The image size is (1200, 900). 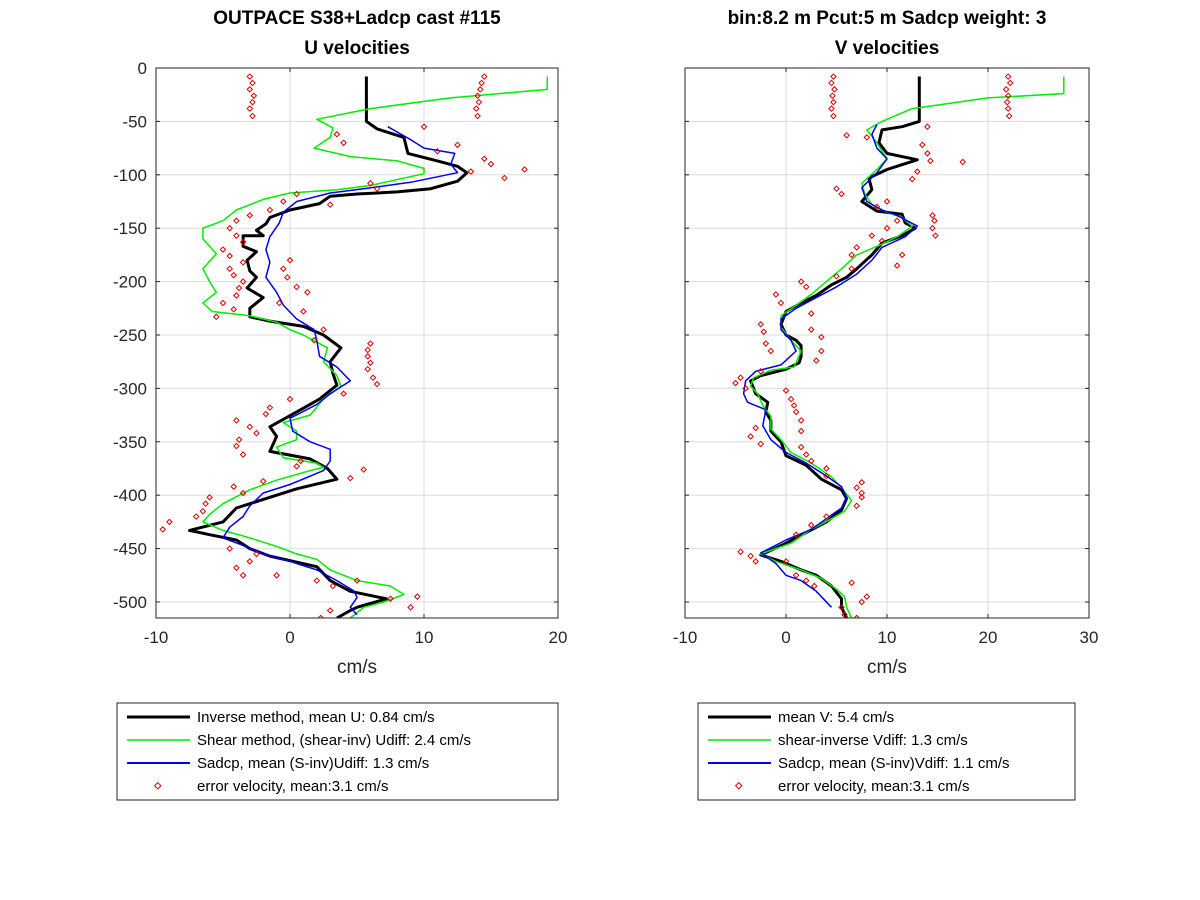 I want to click on u-x-axis-label: cm/s, so click(x=357, y=667).